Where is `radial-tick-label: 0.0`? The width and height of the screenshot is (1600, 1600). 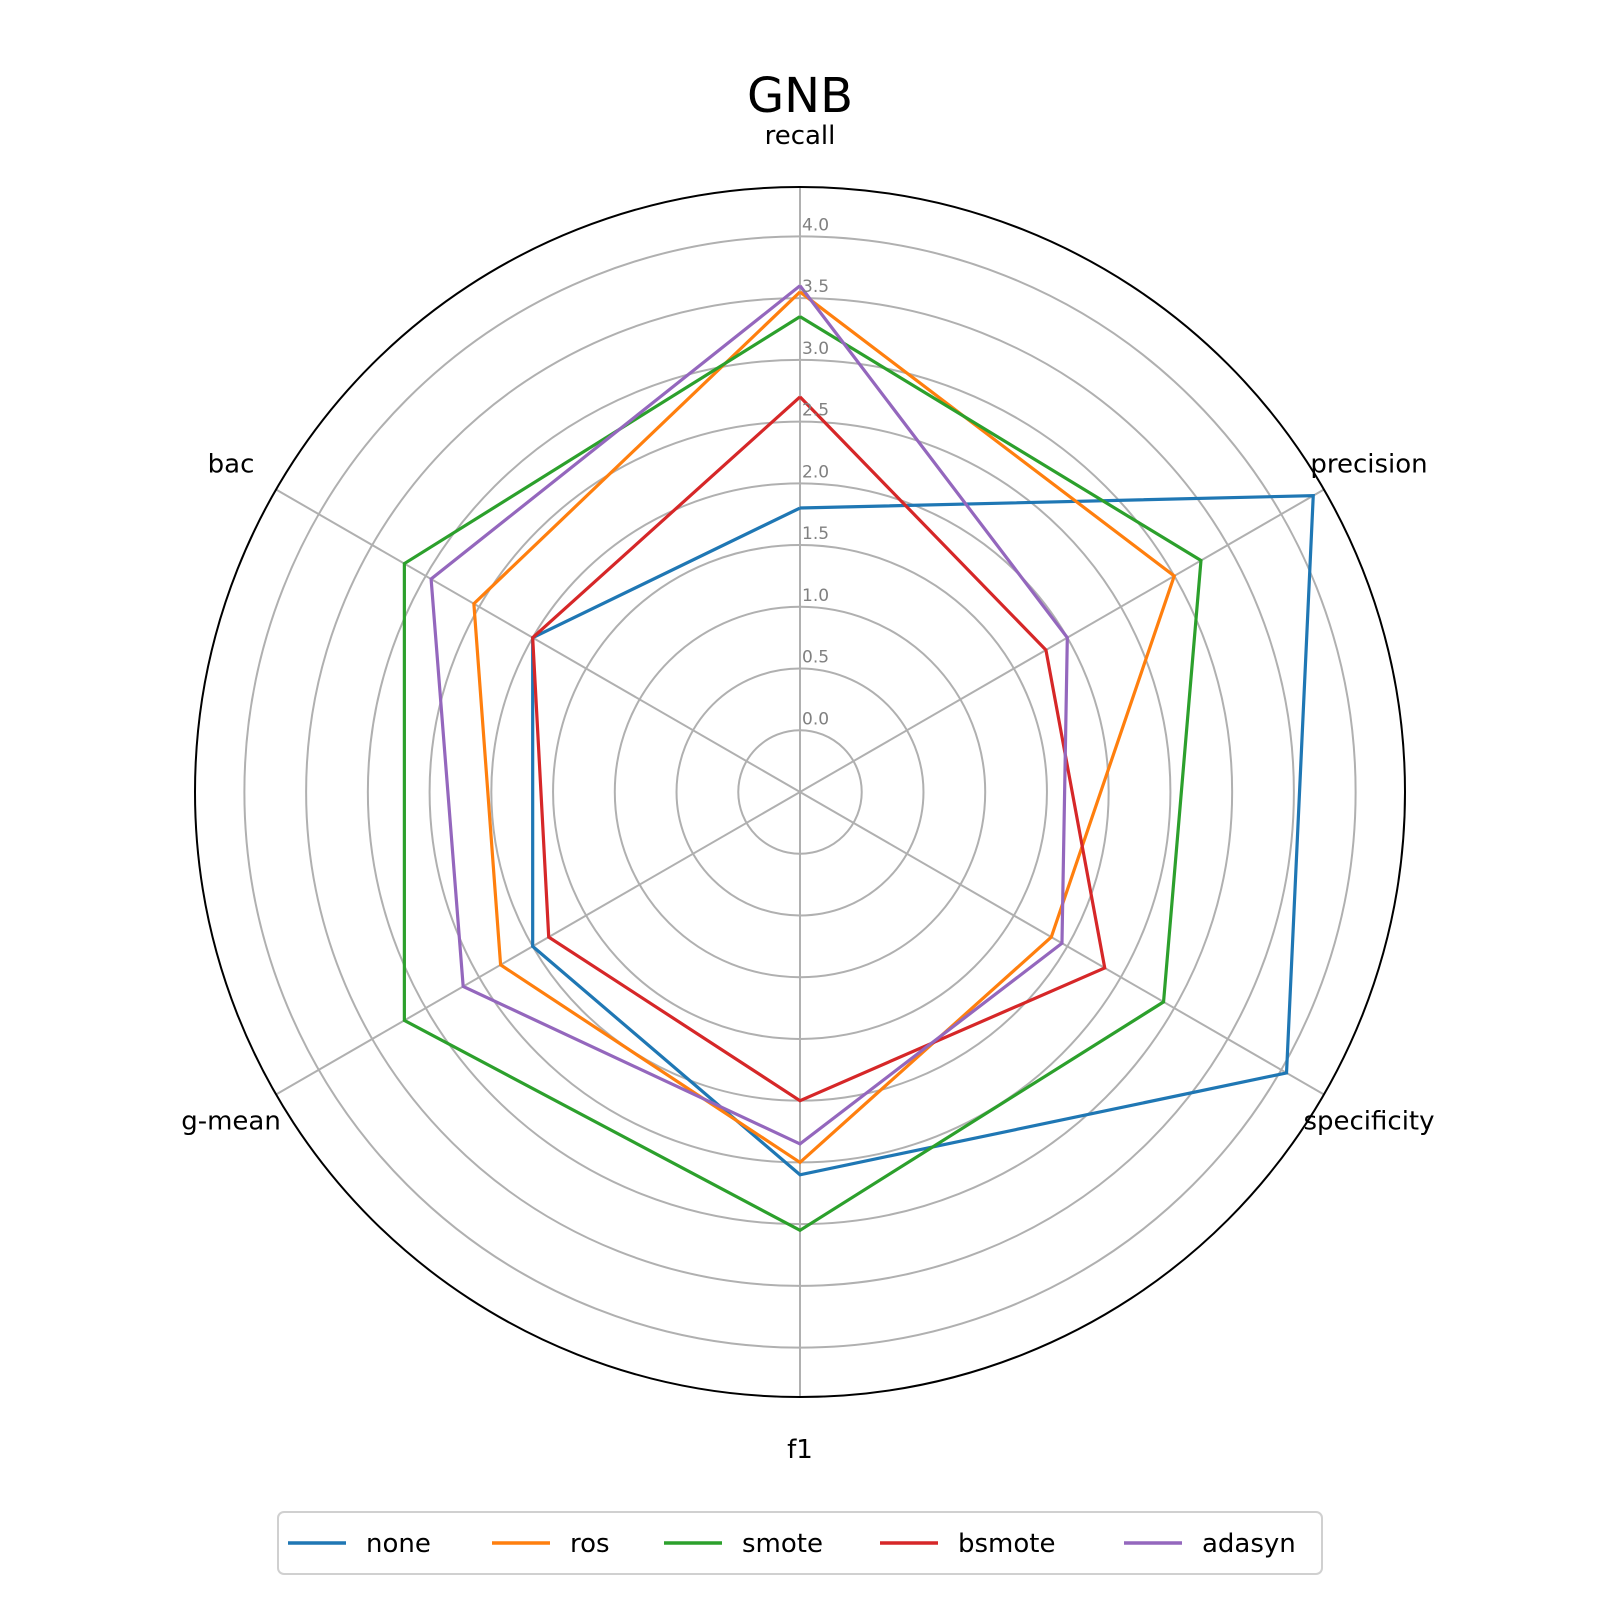 radial-tick-label: 0.0 is located at coordinates (815, 719).